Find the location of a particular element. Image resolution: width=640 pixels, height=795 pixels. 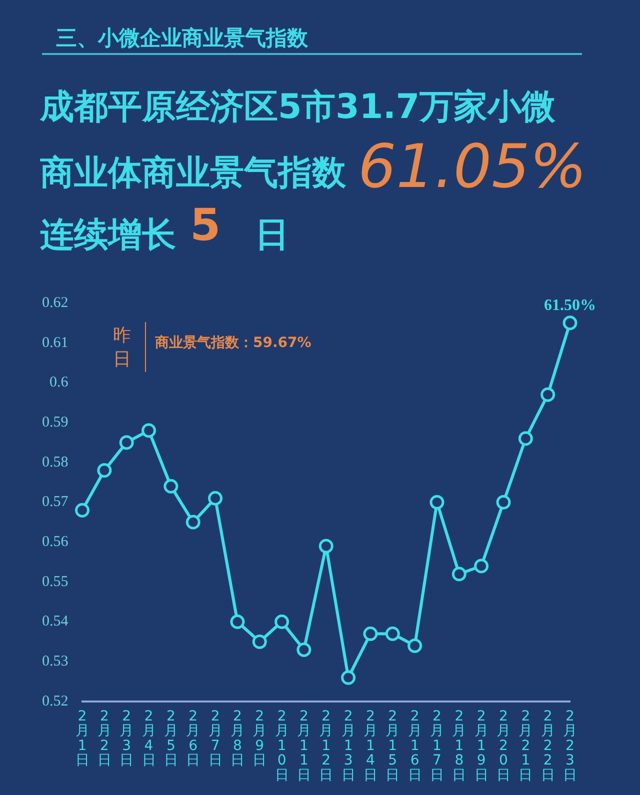

data-label: 61.50% is located at coordinates (570, 305).